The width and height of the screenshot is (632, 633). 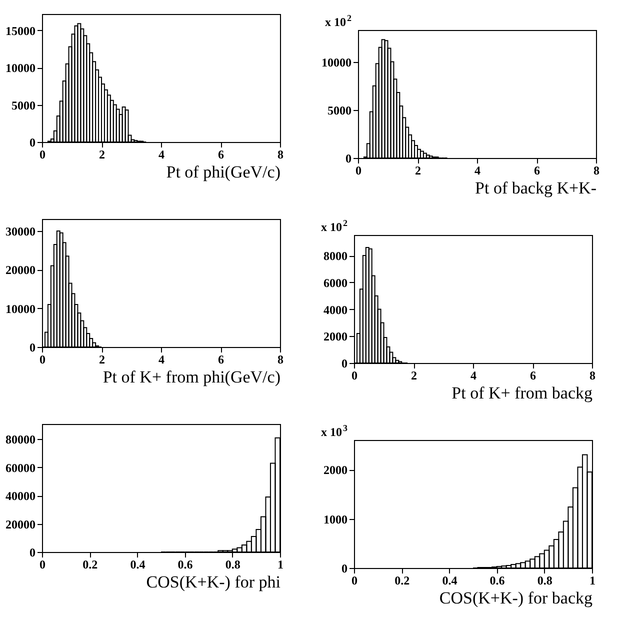 What do you see at coordinates (336, 283) in the screenshot?
I see `y-tick-label: 6000` at bounding box center [336, 283].